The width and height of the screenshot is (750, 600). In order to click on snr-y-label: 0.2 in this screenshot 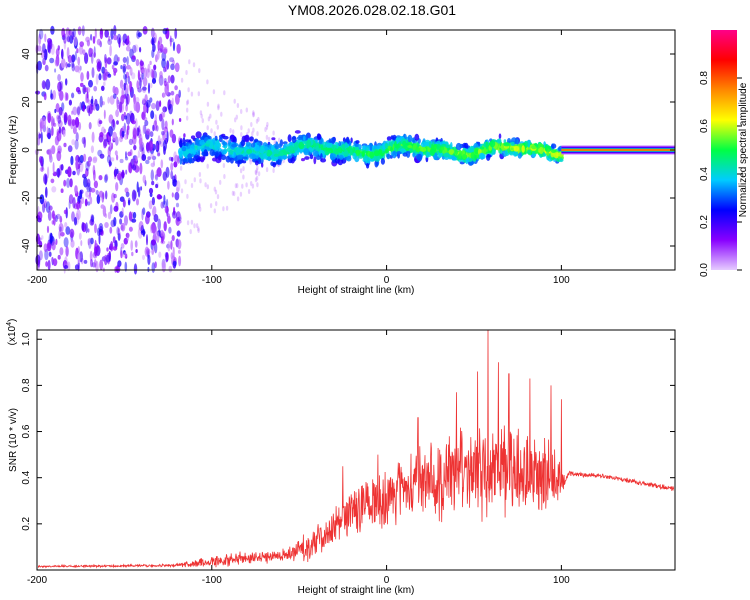, I will do `click(26, 523)`.